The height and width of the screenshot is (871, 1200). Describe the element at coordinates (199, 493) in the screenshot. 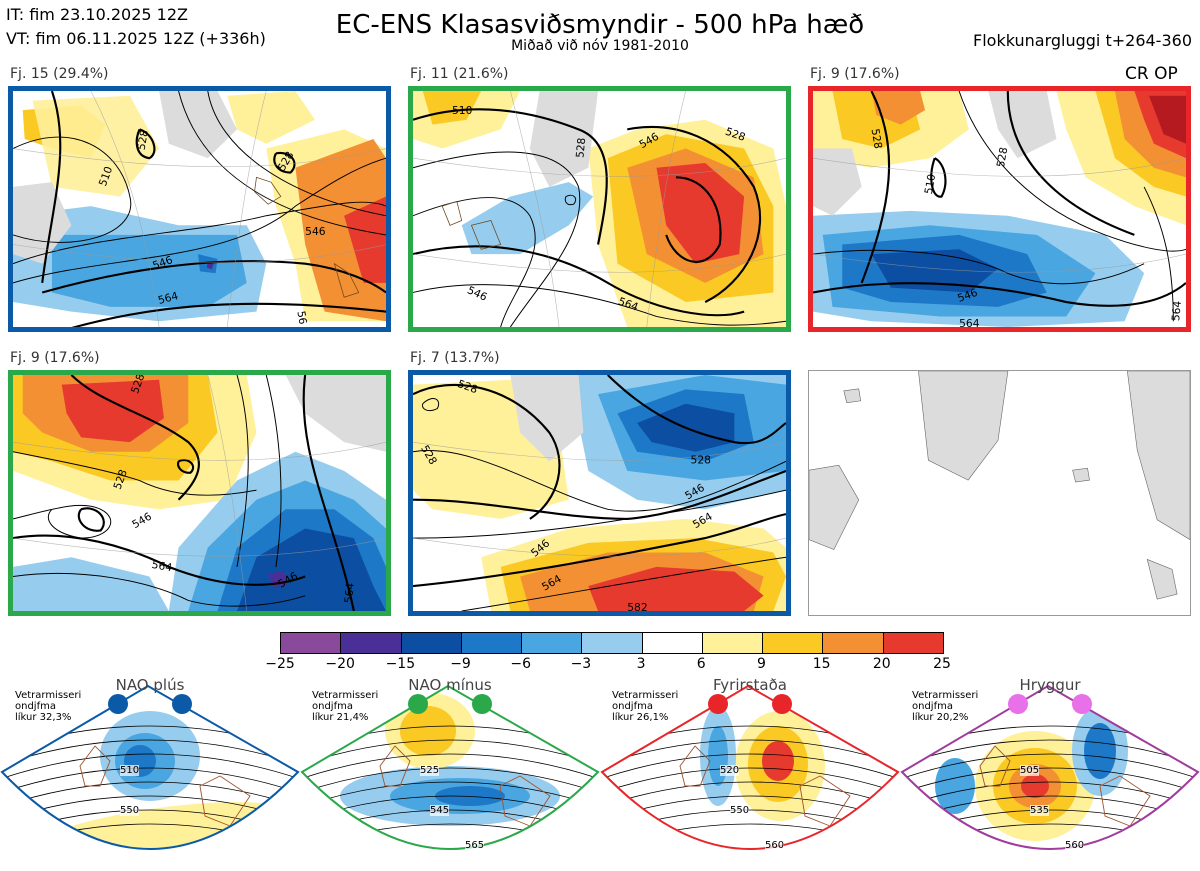

I see `cluster-map-4: 528 528 546 564 546 564` at that location.